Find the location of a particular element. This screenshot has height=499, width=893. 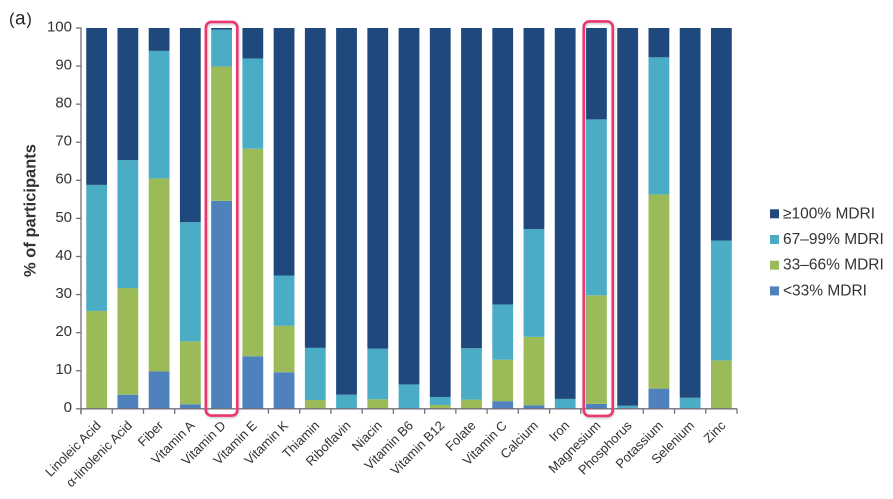

svg-text: 30 is located at coordinates (63, 293).